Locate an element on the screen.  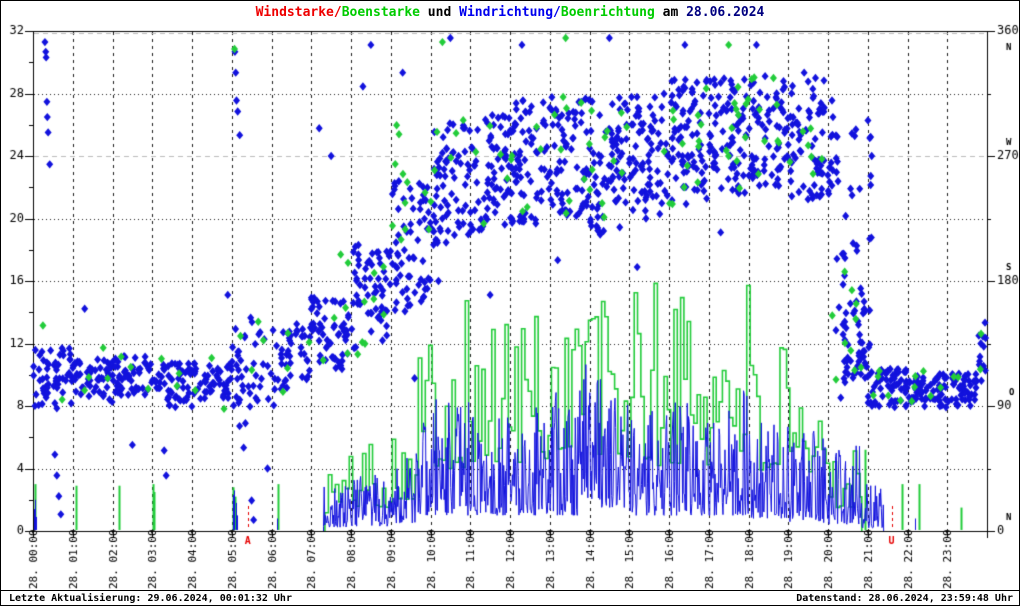
footer-divider is located at coordinates (510, 590).